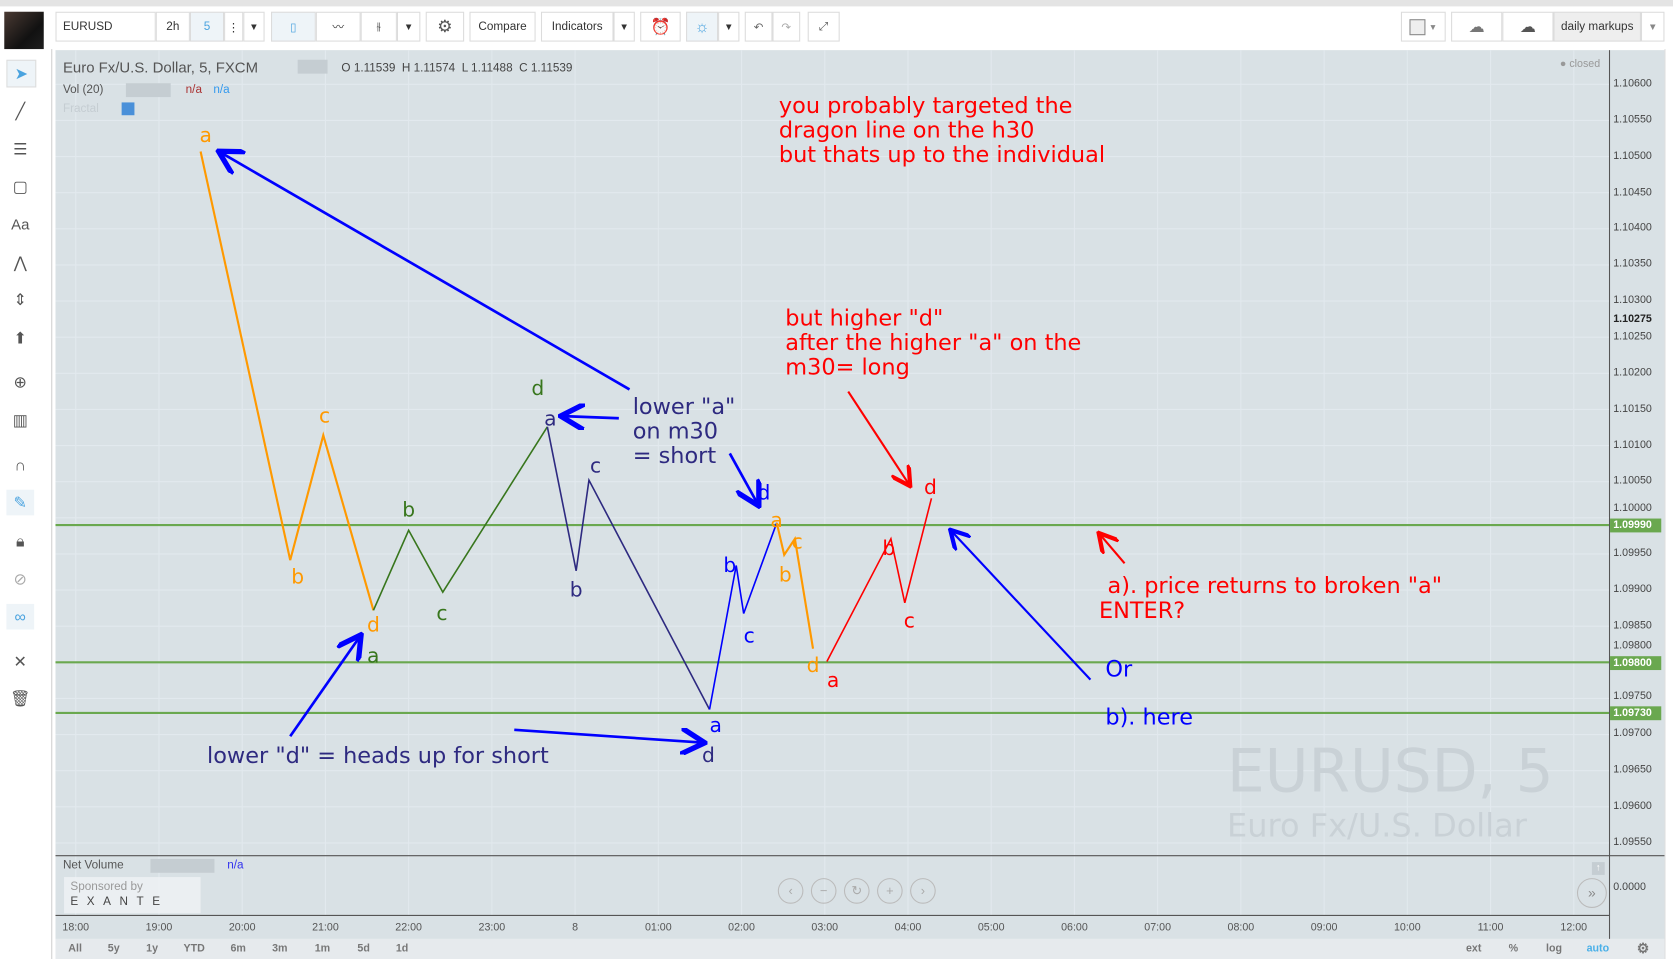  What do you see at coordinates (20, 502) in the screenshot?
I see `drawing-mode-icon: ✎` at bounding box center [20, 502].